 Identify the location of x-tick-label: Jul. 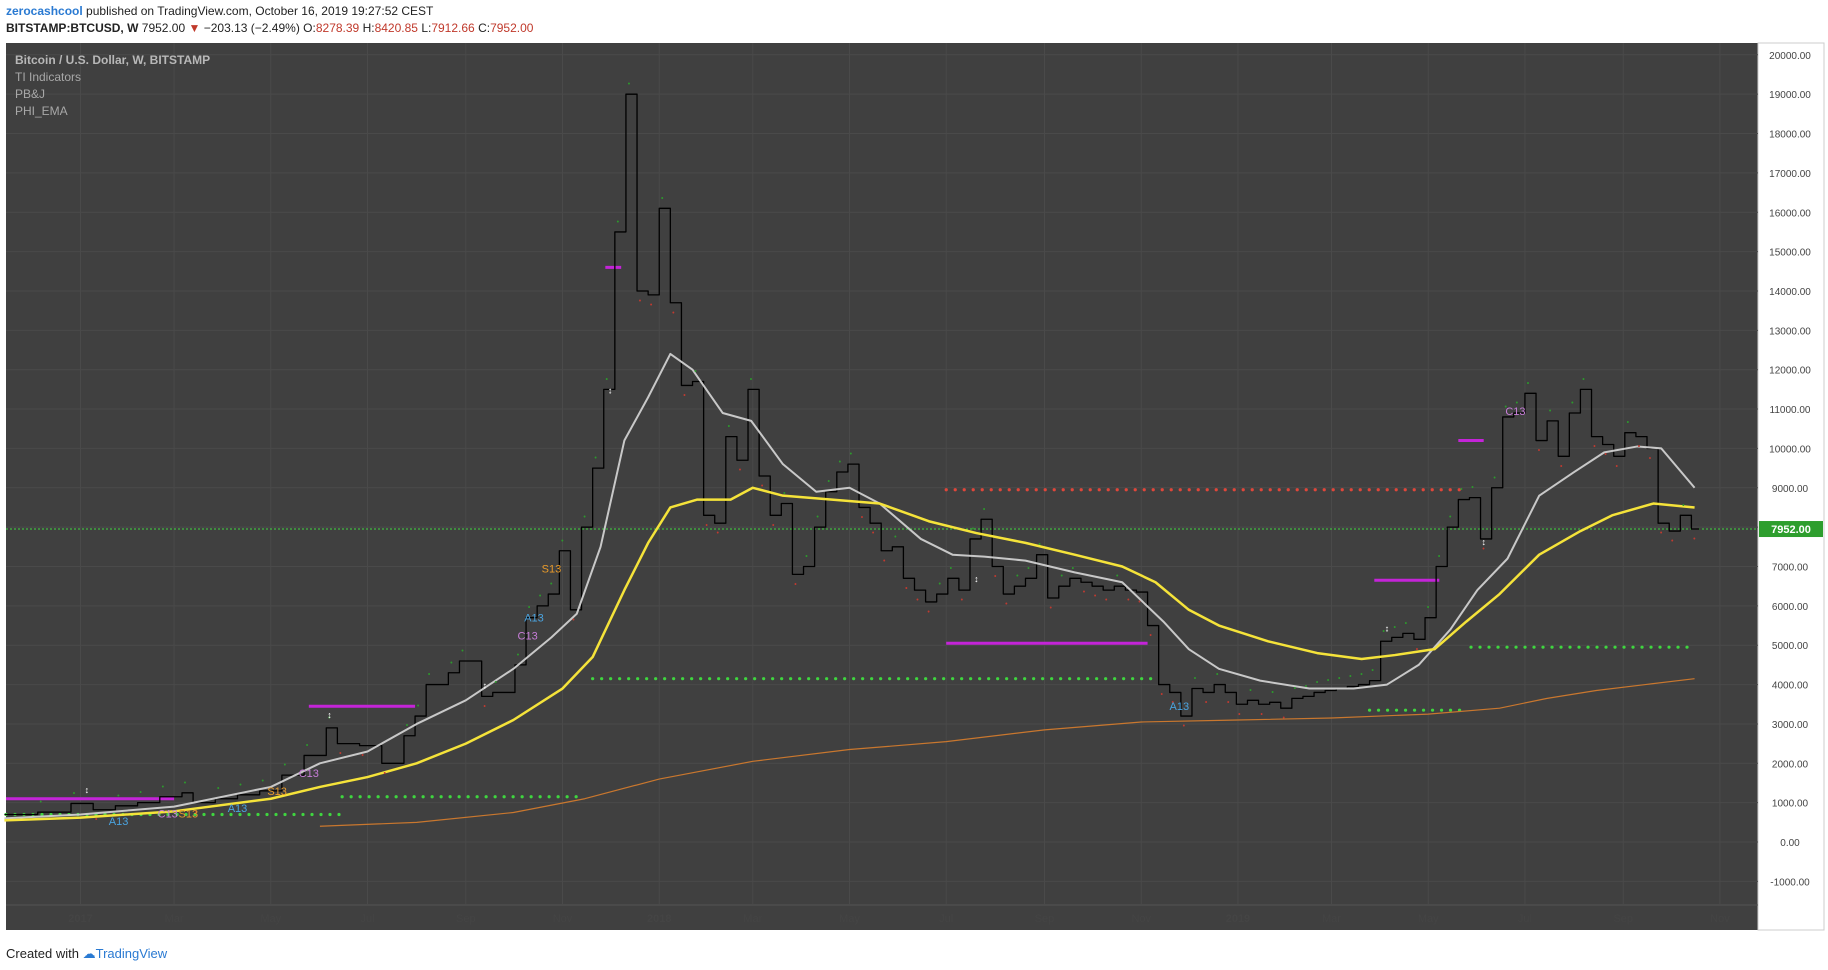
(1525, 919).